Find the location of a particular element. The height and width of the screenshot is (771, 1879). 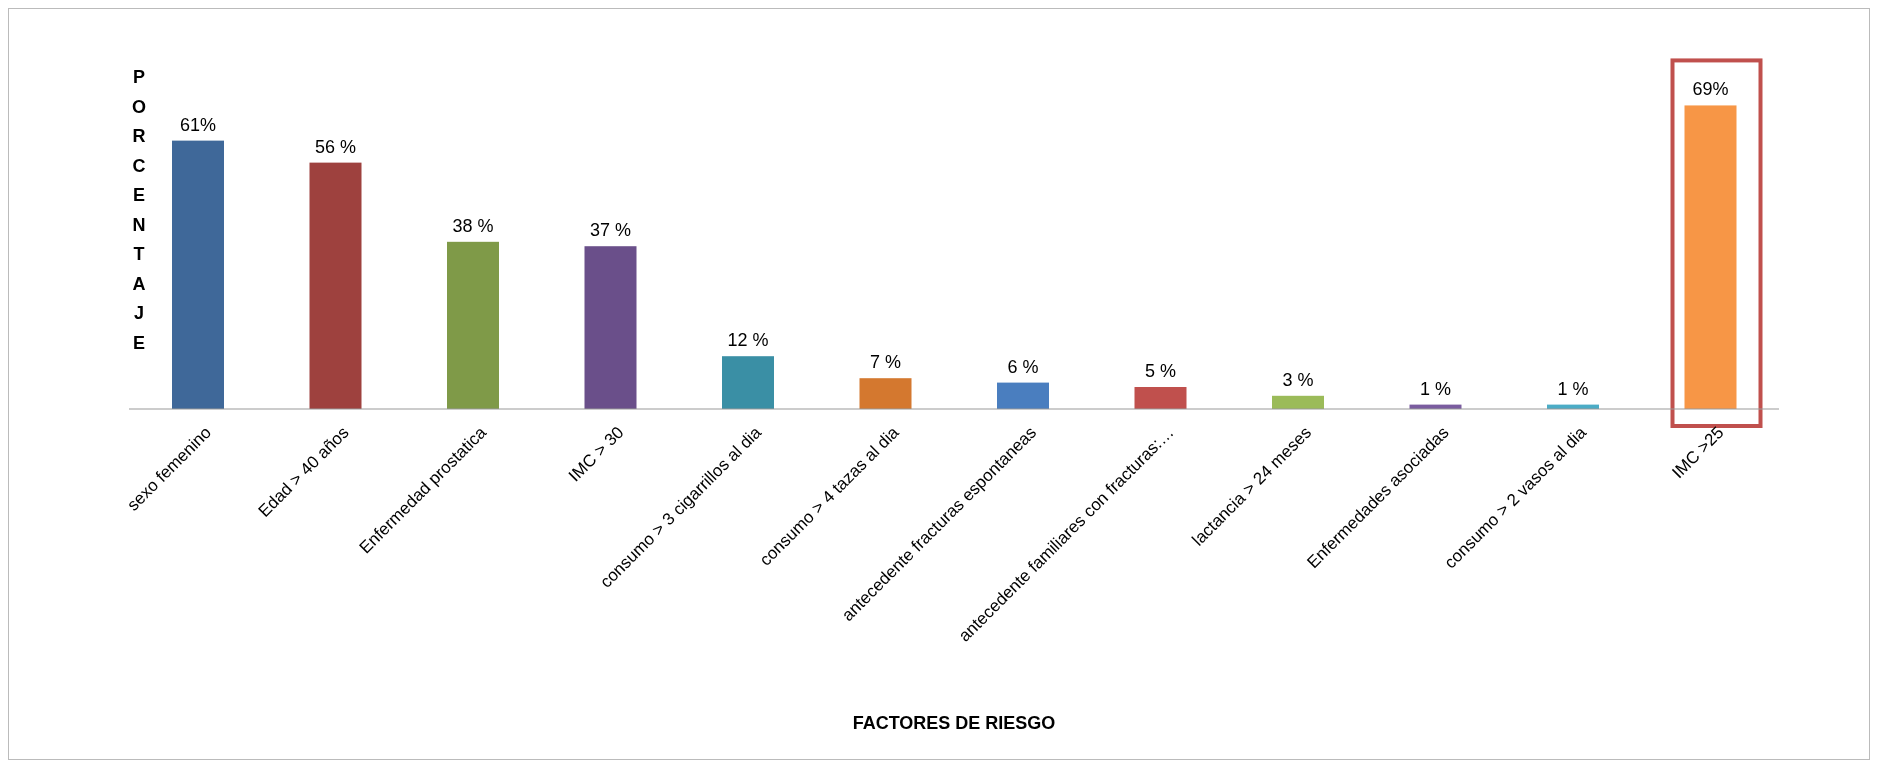

data-label: 69% is located at coordinates (1710, 89).